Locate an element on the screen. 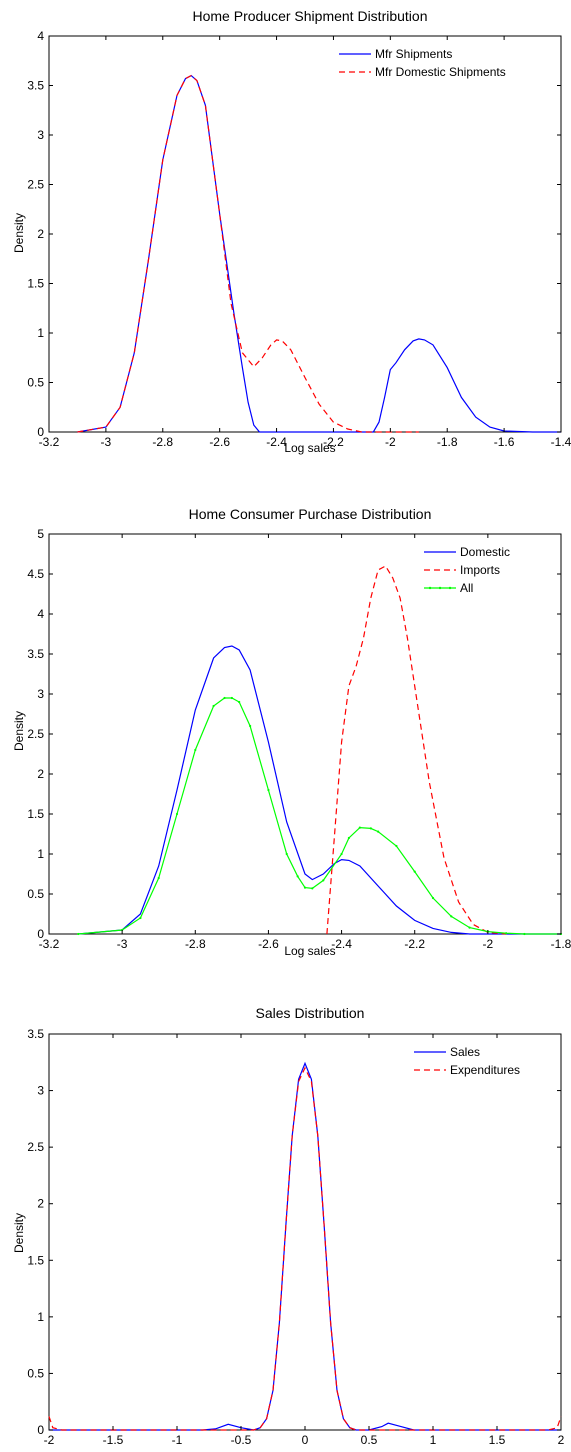  legend-label: Imports is located at coordinates (480, 570).